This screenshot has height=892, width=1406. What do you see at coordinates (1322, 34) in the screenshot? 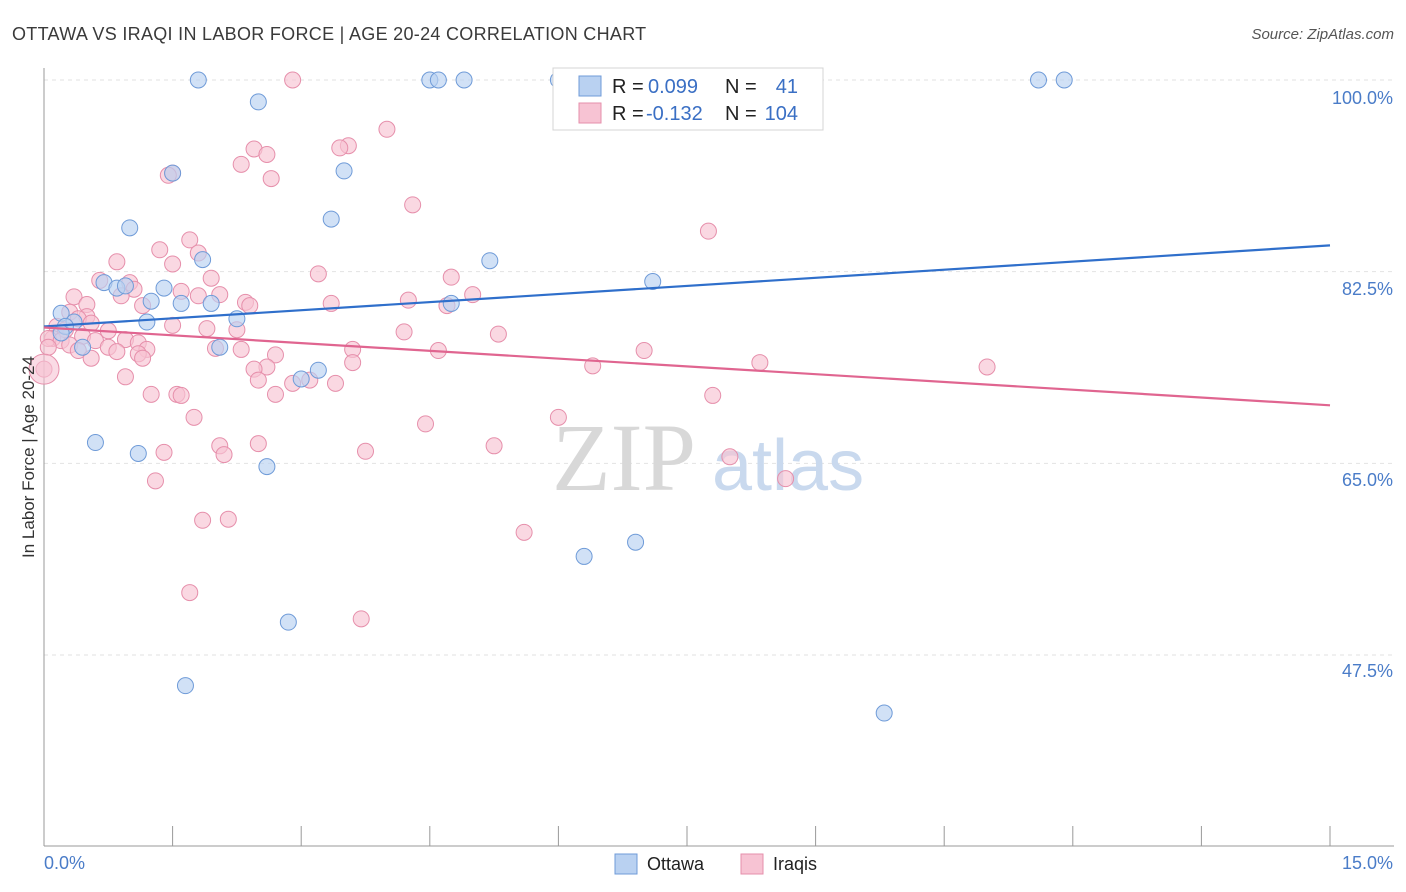
I see `chart-source: Source: ZipAtlas.com` at bounding box center [1322, 34].